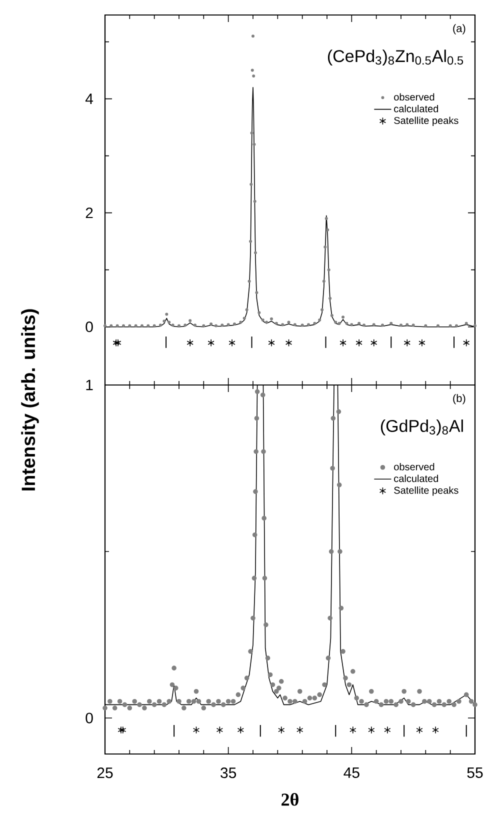 The image size is (487, 822). What do you see at coordinates (396, 58) in the screenshot?
I see `text: (CePd$_{3}$)$_{8}$Zn$_{0.5}$Al$_{0.5}$` at bounding box center [396, 58].